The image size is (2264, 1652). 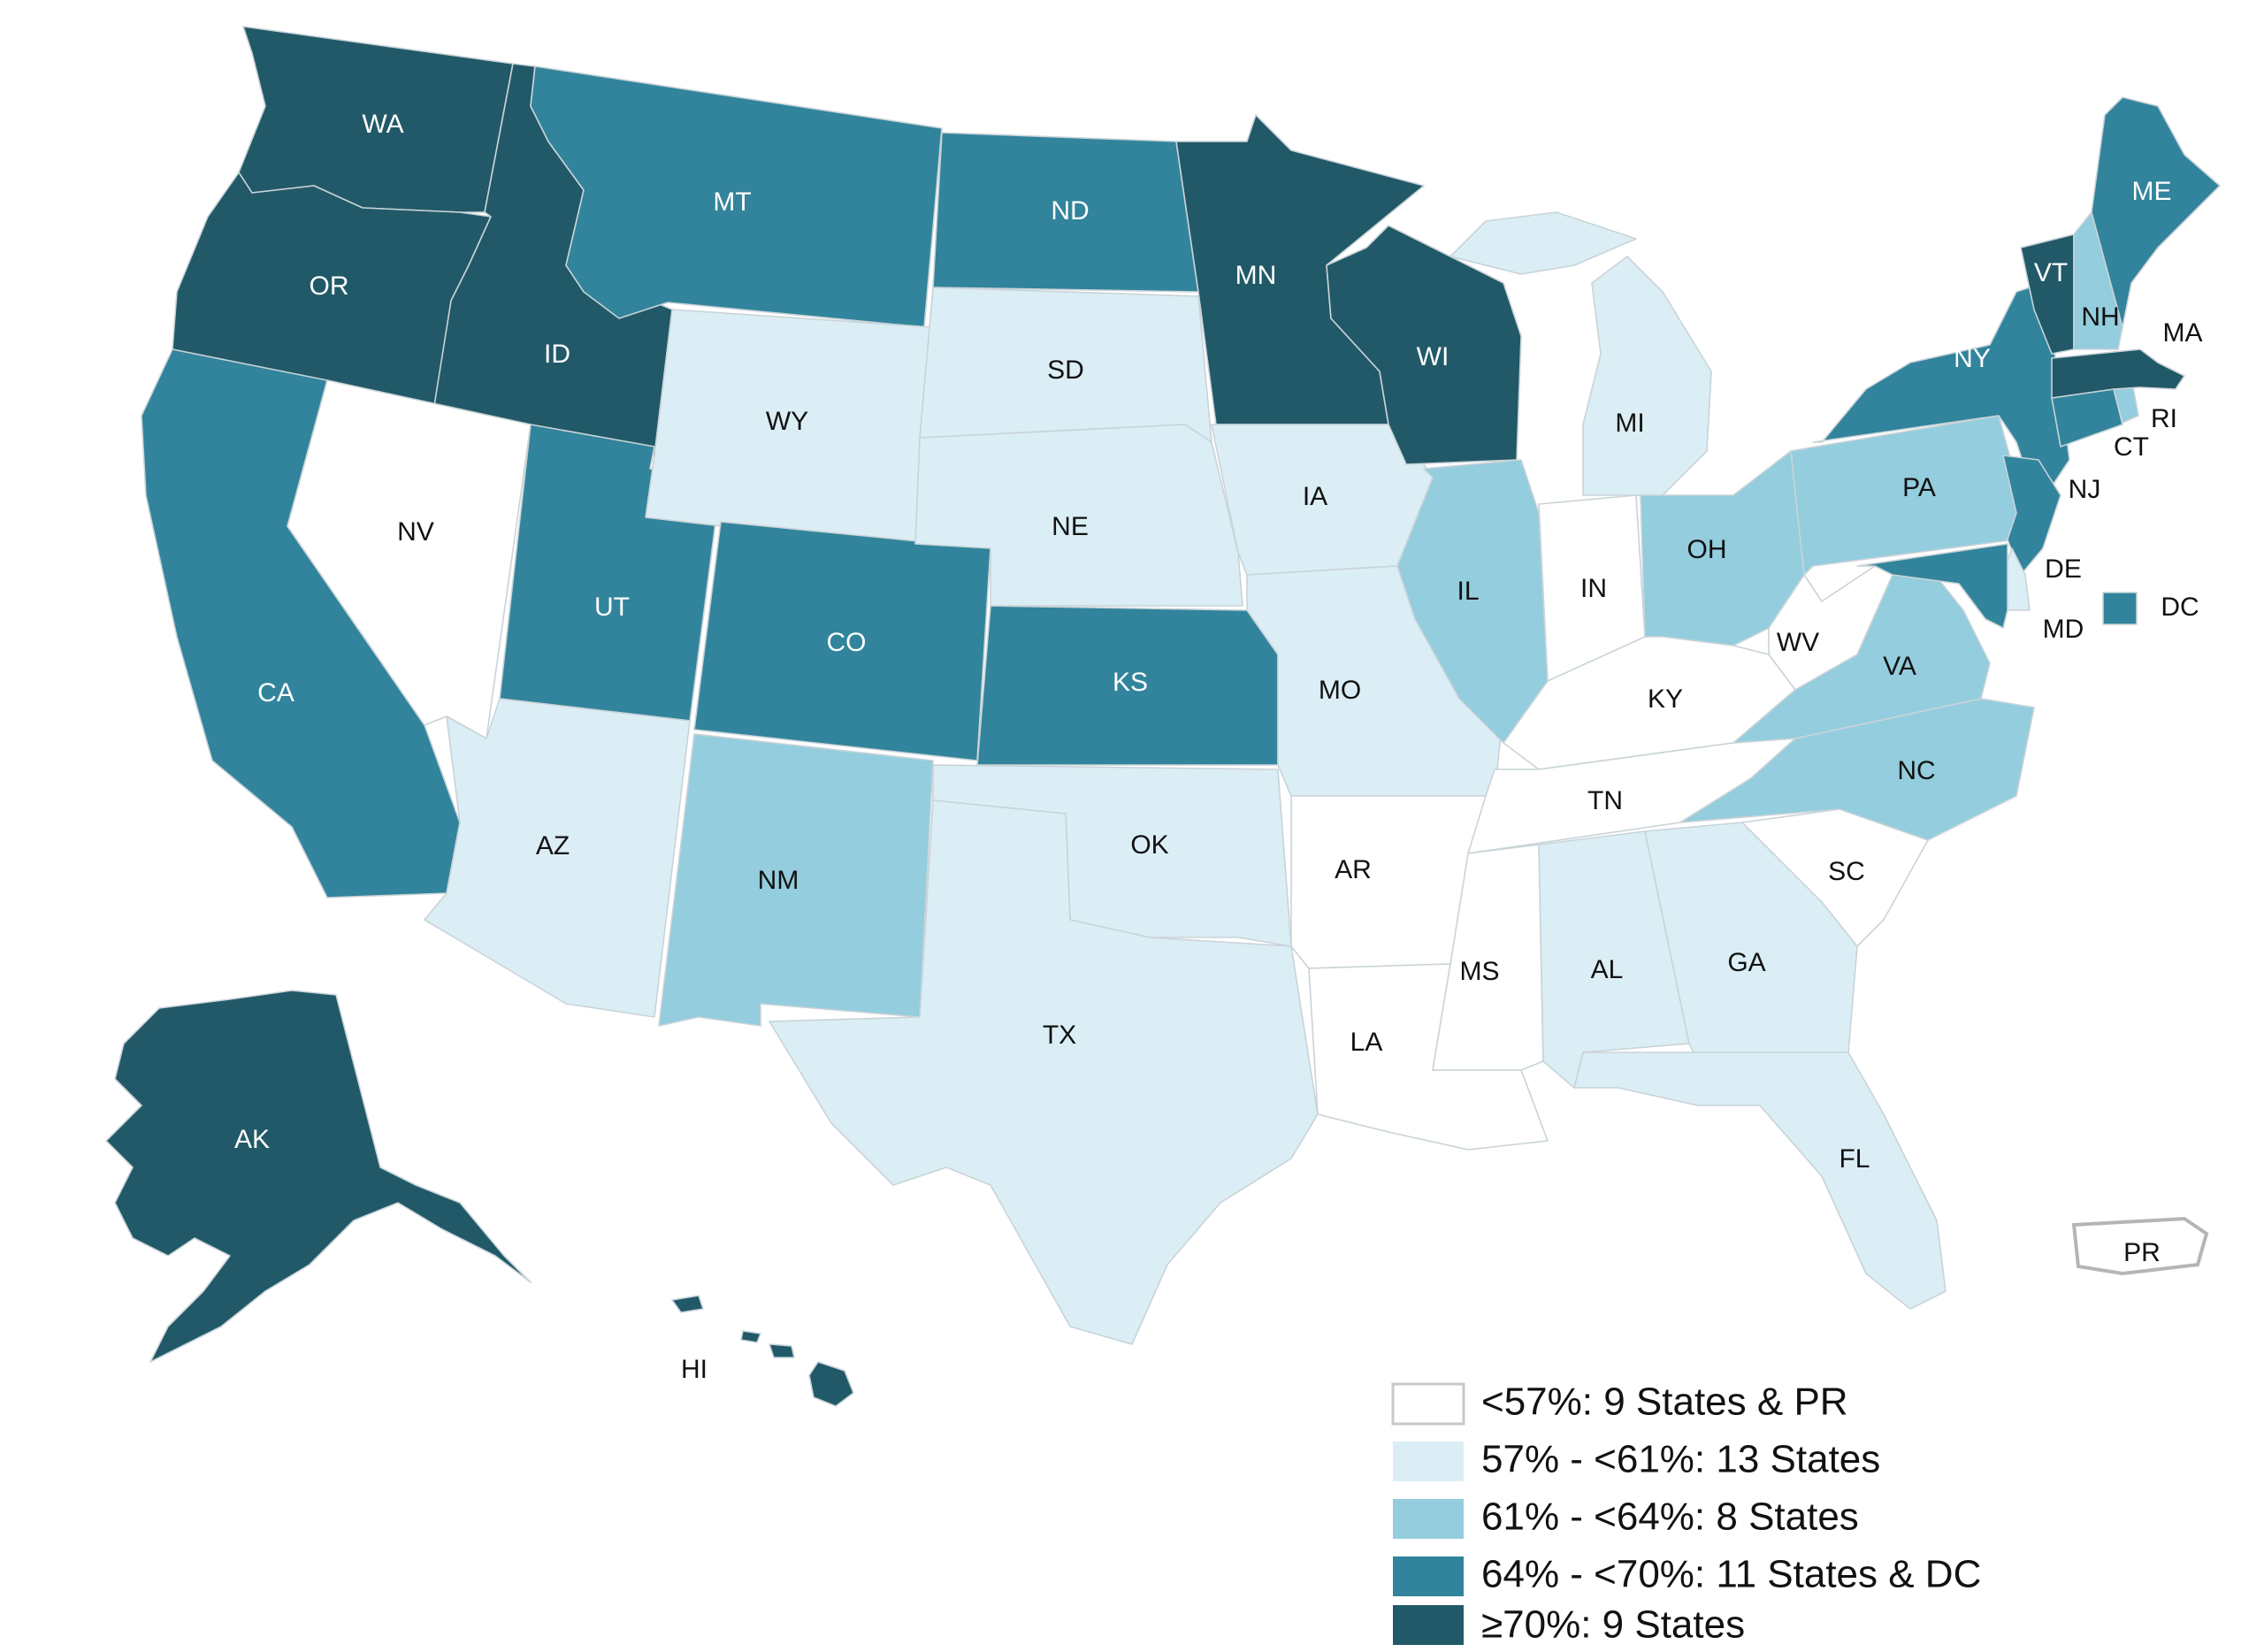 I want to click on state-fl, so click(x=1760, y=1181).